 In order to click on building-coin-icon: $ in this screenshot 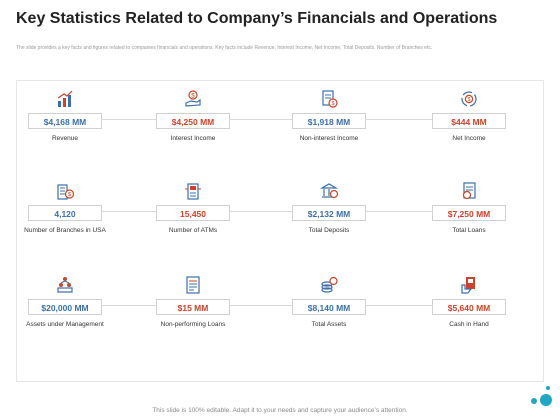, I will do `click(66, 192)`.